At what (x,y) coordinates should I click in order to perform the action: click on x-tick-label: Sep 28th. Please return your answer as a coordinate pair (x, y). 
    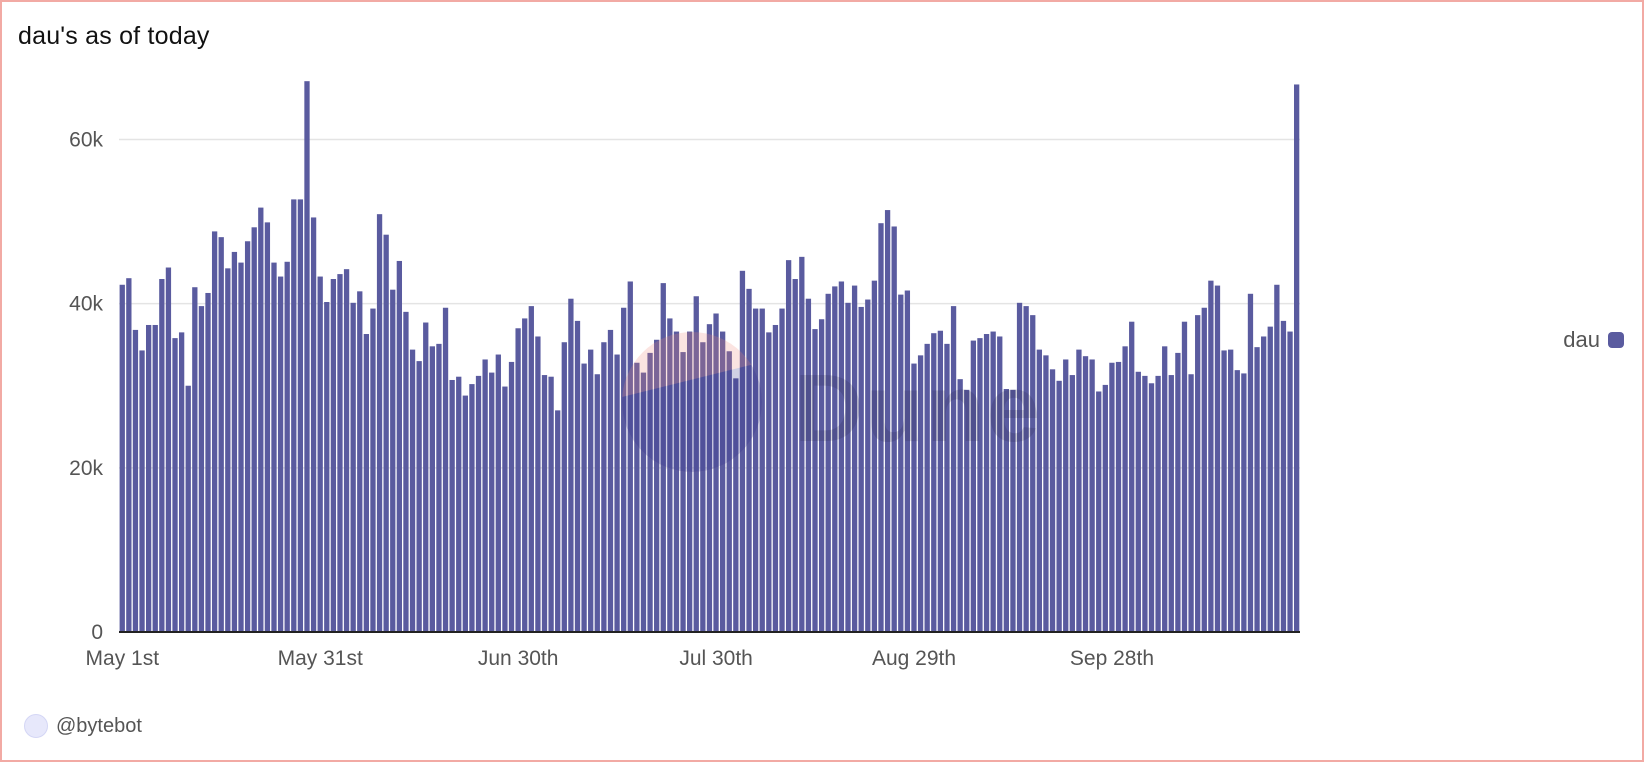
    Looking at the image, I should click on (1112, 658).